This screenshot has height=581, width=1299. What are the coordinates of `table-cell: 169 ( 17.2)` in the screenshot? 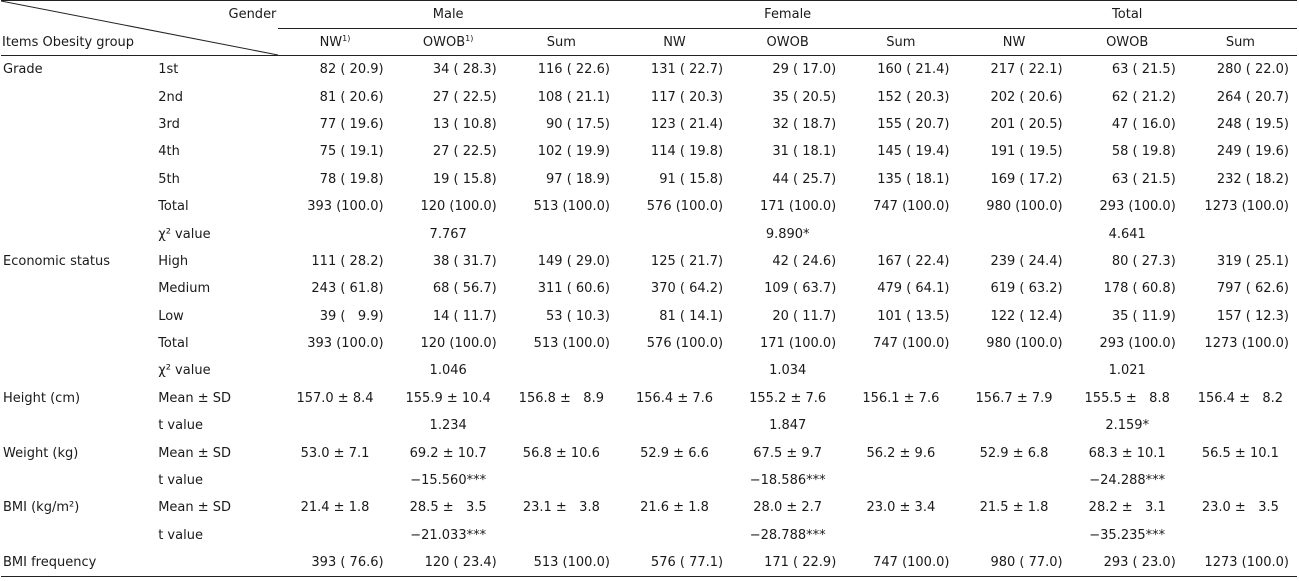 It's located at (1026, 179).